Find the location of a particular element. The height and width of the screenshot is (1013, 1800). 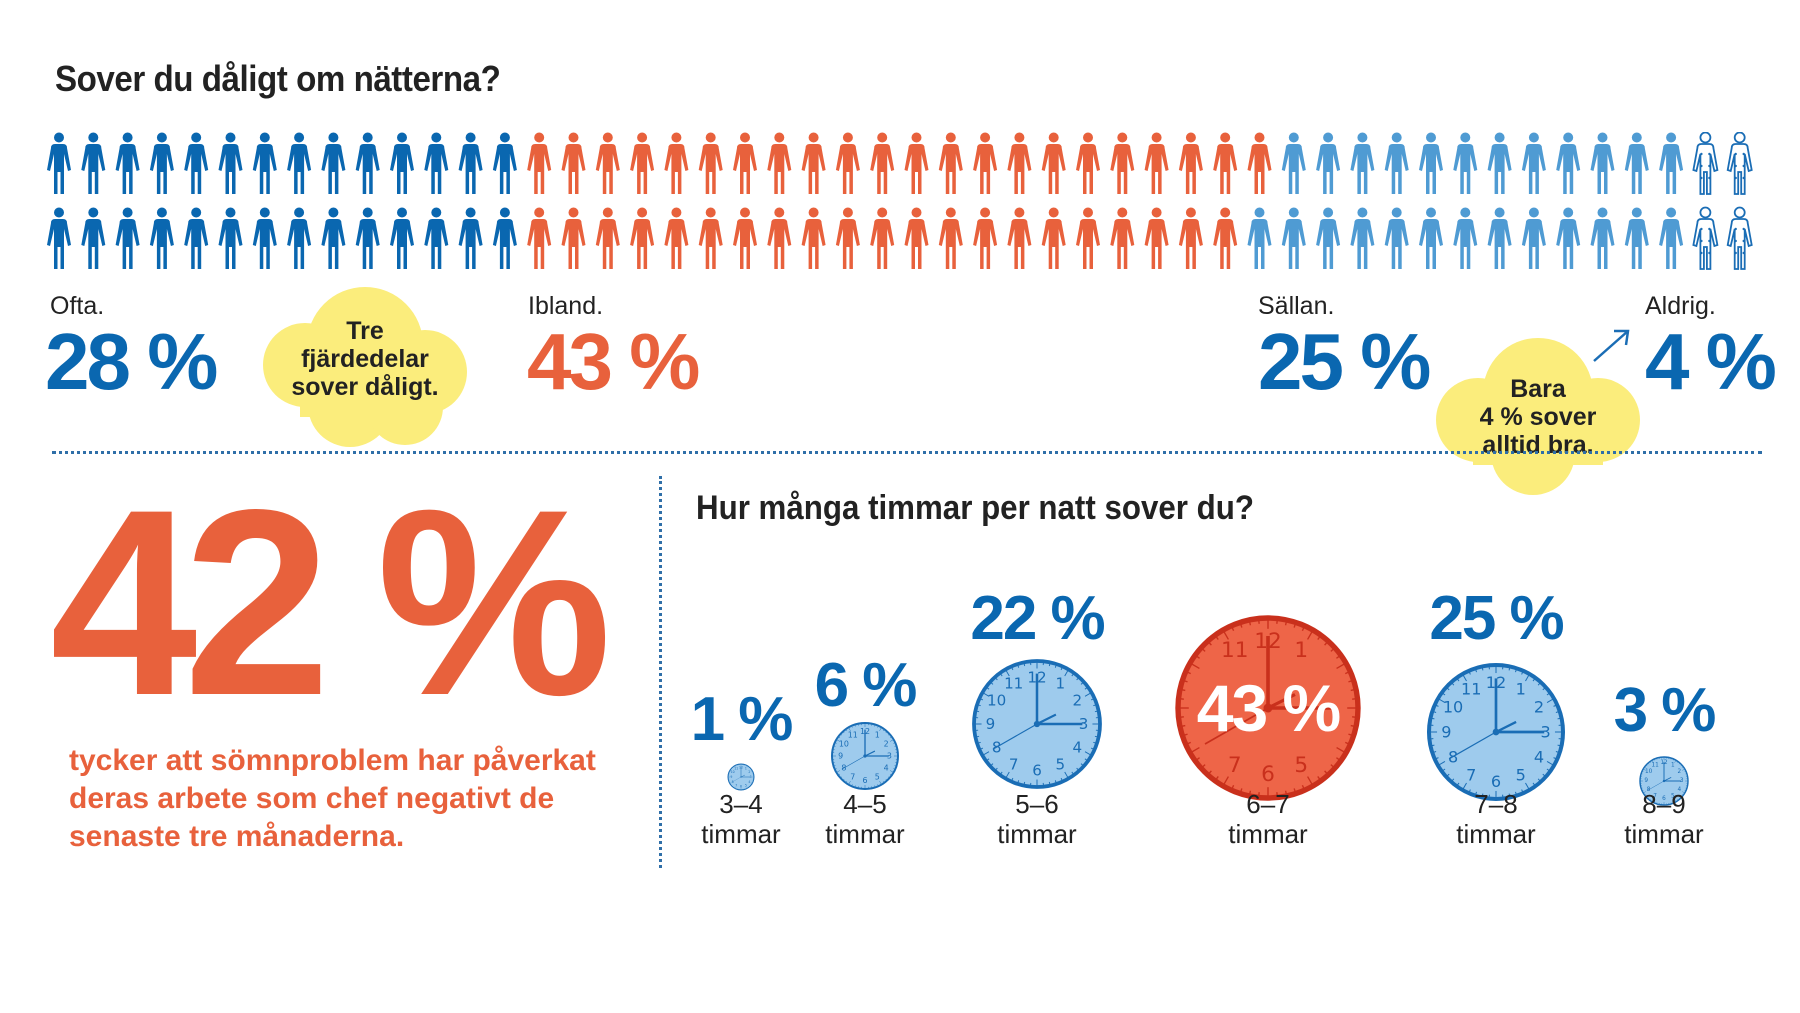

cloud-callout-three-quarters: Tre fjärdedelar sover dåligt. is located at coordinates (365, 367).